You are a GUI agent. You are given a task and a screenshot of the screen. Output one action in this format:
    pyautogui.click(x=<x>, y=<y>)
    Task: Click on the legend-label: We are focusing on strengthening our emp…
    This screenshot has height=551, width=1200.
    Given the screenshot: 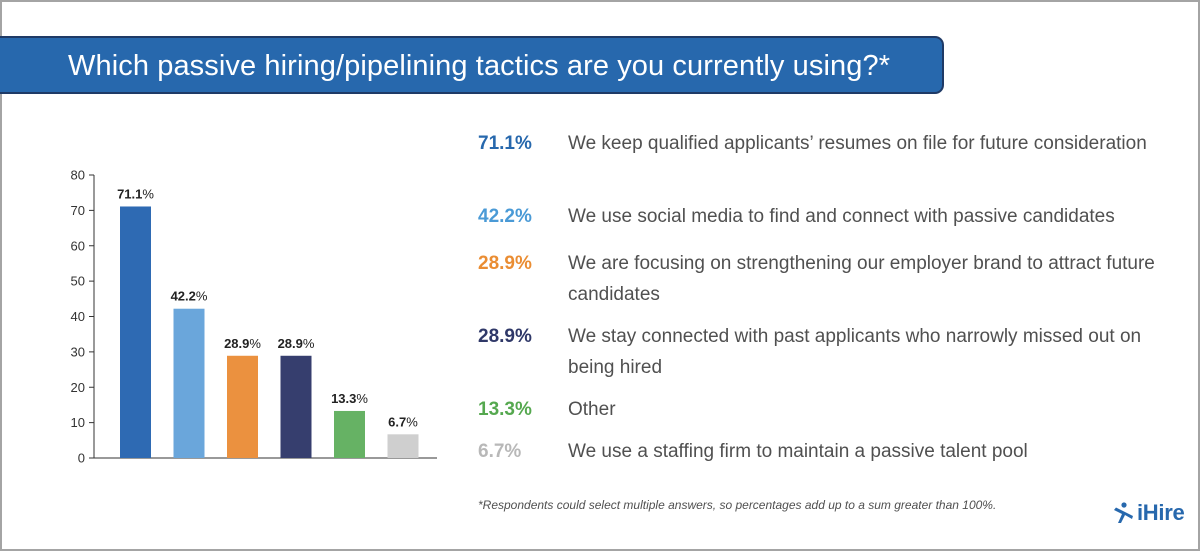 What is the action you would take?
    pyautogui.click(x=861, y=279)
    